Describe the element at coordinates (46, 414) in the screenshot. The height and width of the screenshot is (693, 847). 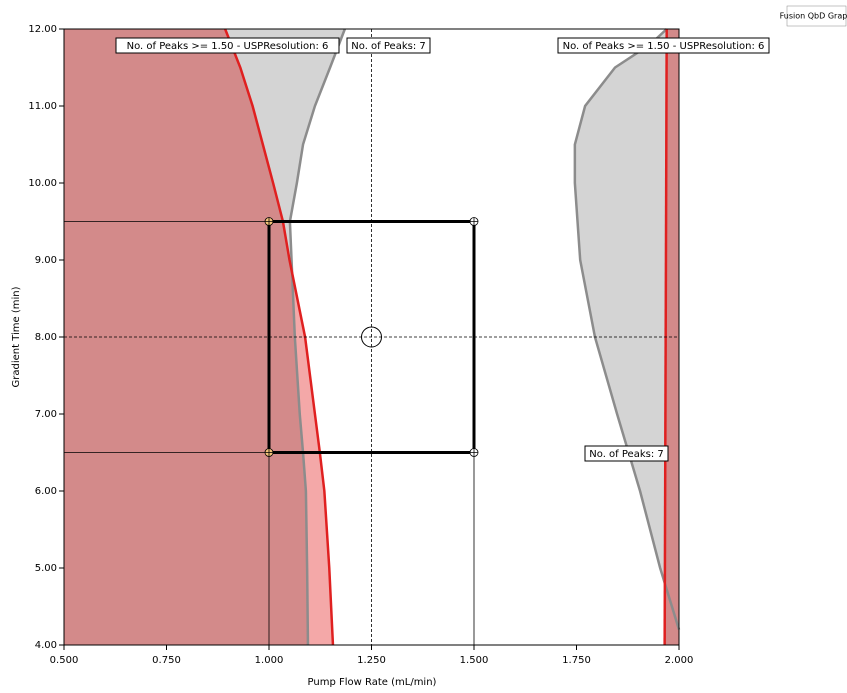
I see `y-tick-label: 7.00` at that location.